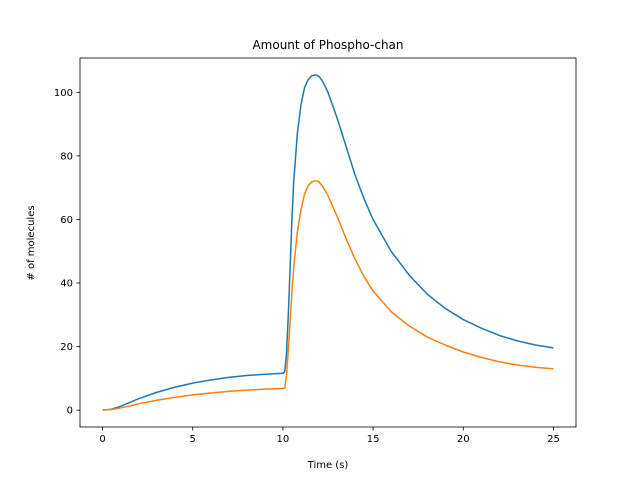 Image resolution: width=640 pixels, height=480 pixels. I want to click on x-tick-label: 15, so click(373, 439).